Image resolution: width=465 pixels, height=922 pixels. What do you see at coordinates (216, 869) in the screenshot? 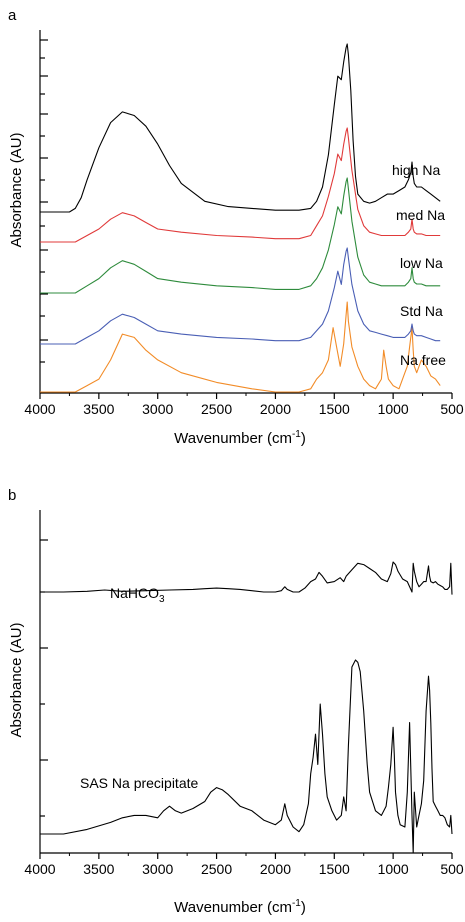
I see `panel-b-x-tick-label-2500: 2500` at bounding box center [216, 869].